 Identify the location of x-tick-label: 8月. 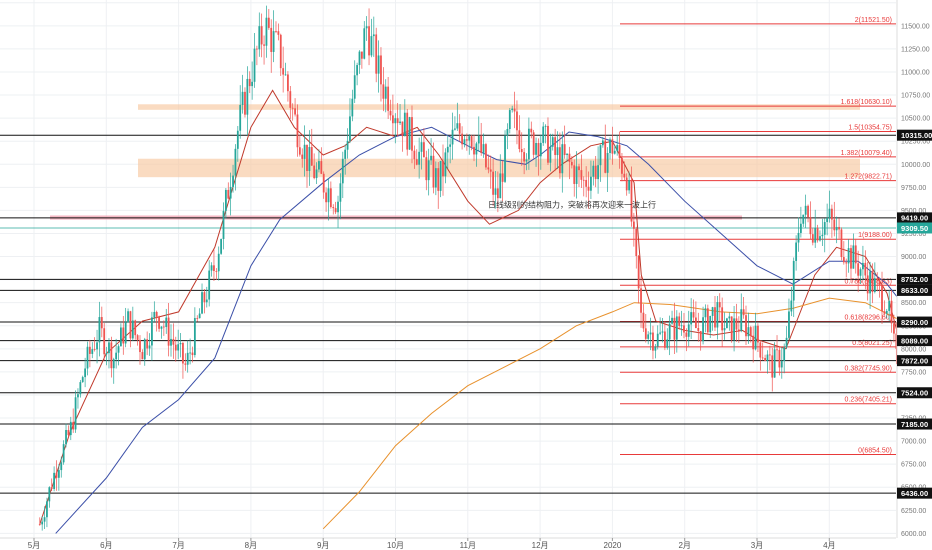
(251, 545).